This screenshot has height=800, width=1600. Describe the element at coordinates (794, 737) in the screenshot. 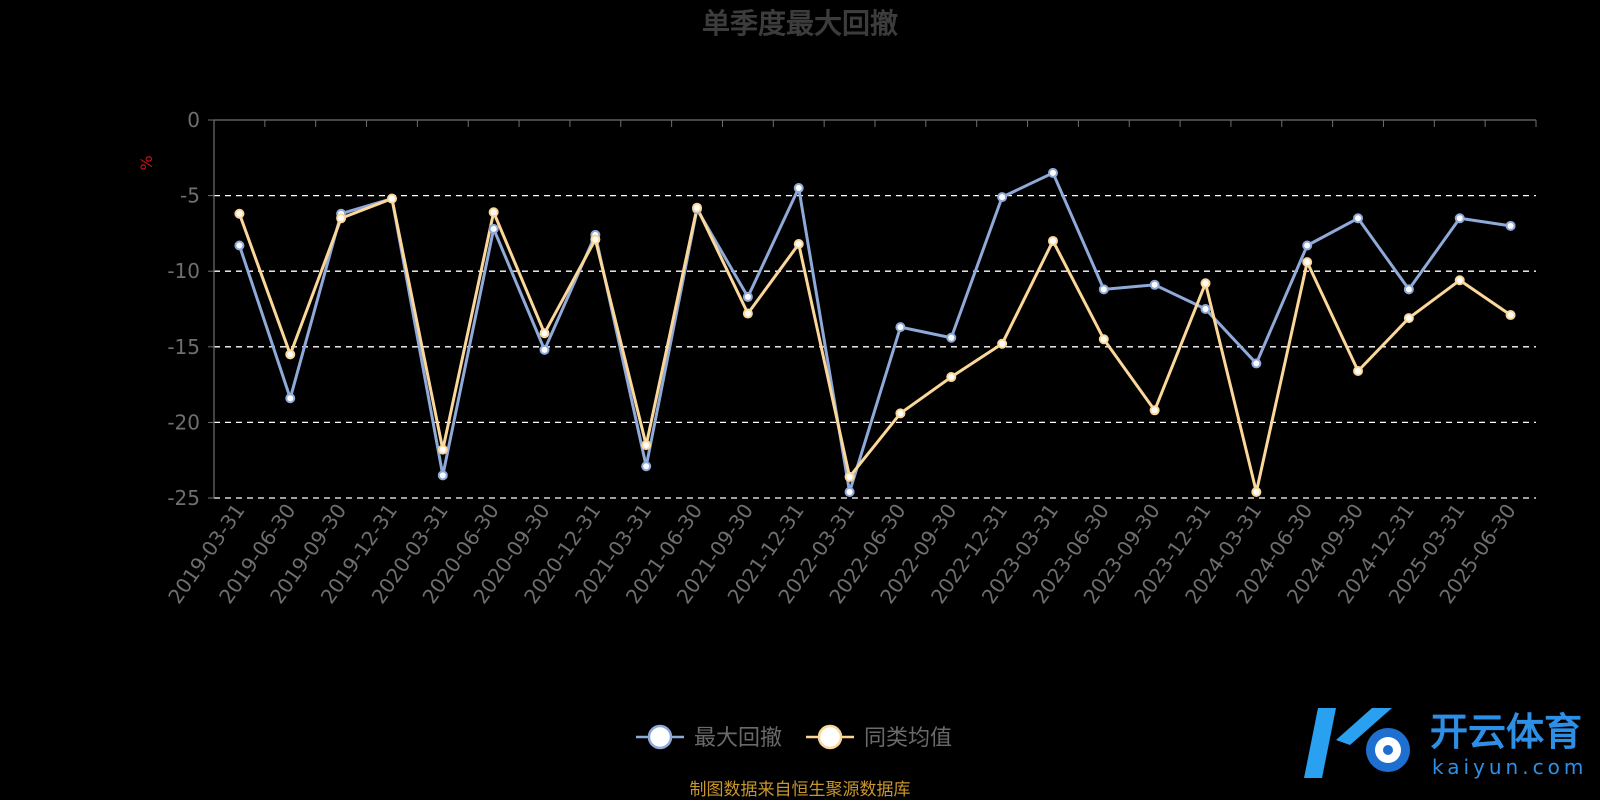

I see `legend: 最大回撤 同类均值` at that location.